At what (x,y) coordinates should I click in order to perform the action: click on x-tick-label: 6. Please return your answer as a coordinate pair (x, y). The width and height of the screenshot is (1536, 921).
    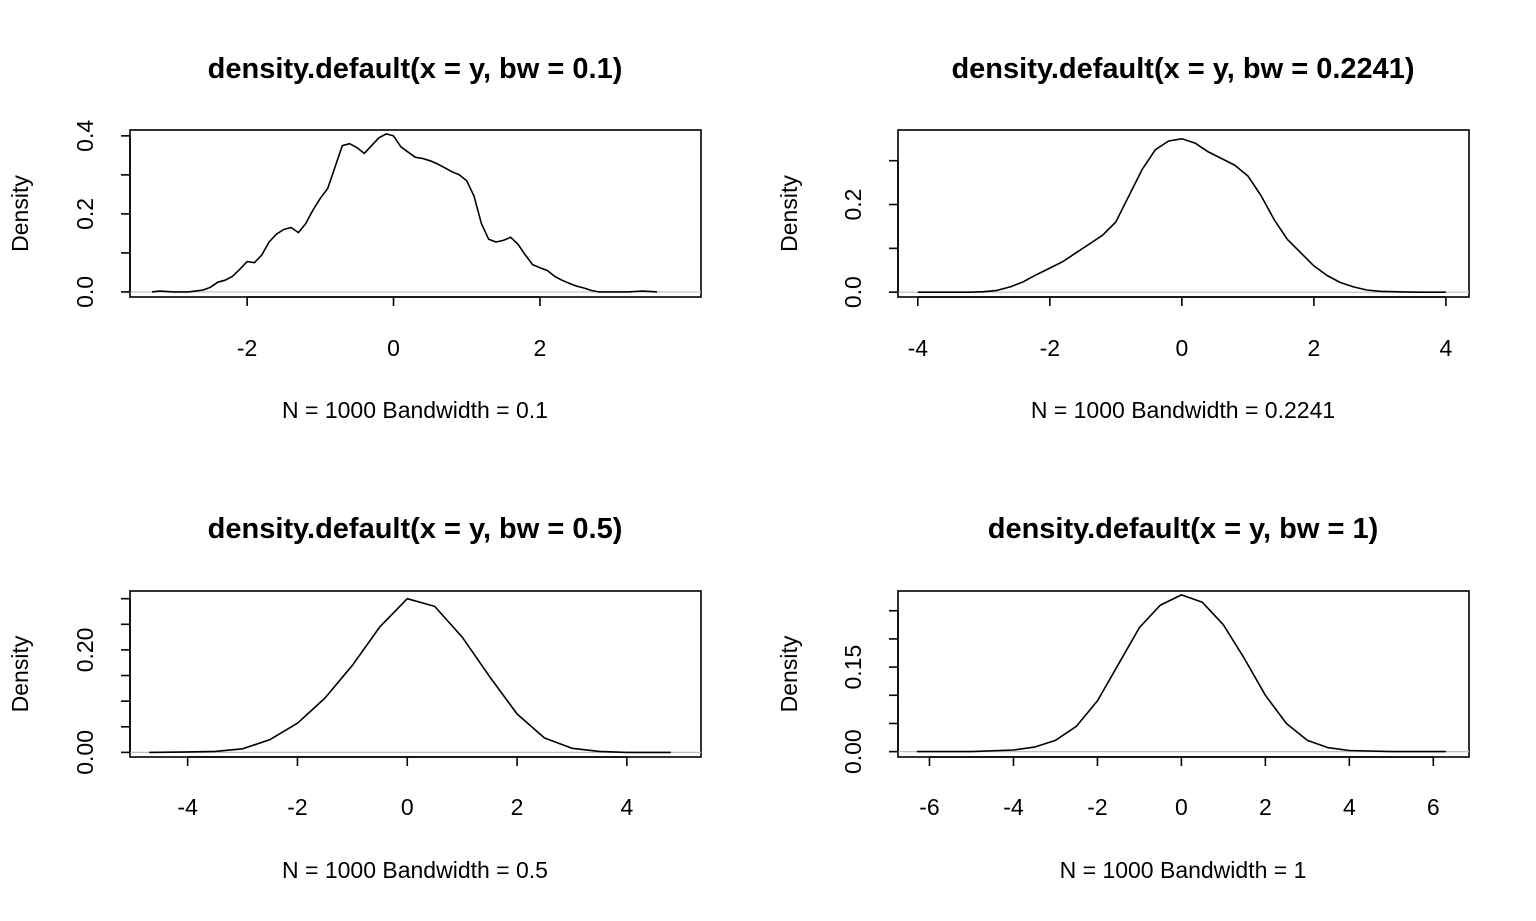
    Looking at the image, I should click on (1433, 807).